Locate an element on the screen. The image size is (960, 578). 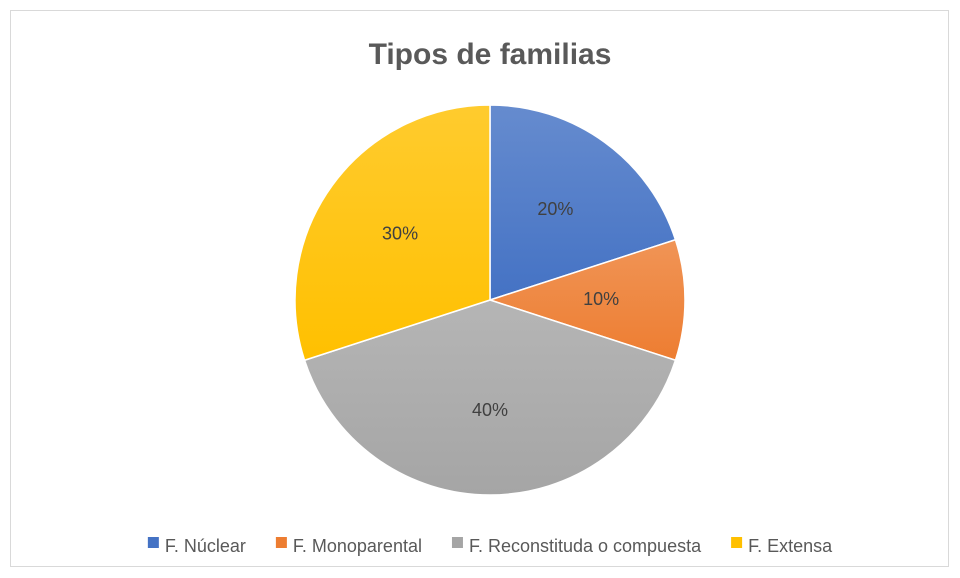
data-label: 20% is located at coordinates (555, 209).